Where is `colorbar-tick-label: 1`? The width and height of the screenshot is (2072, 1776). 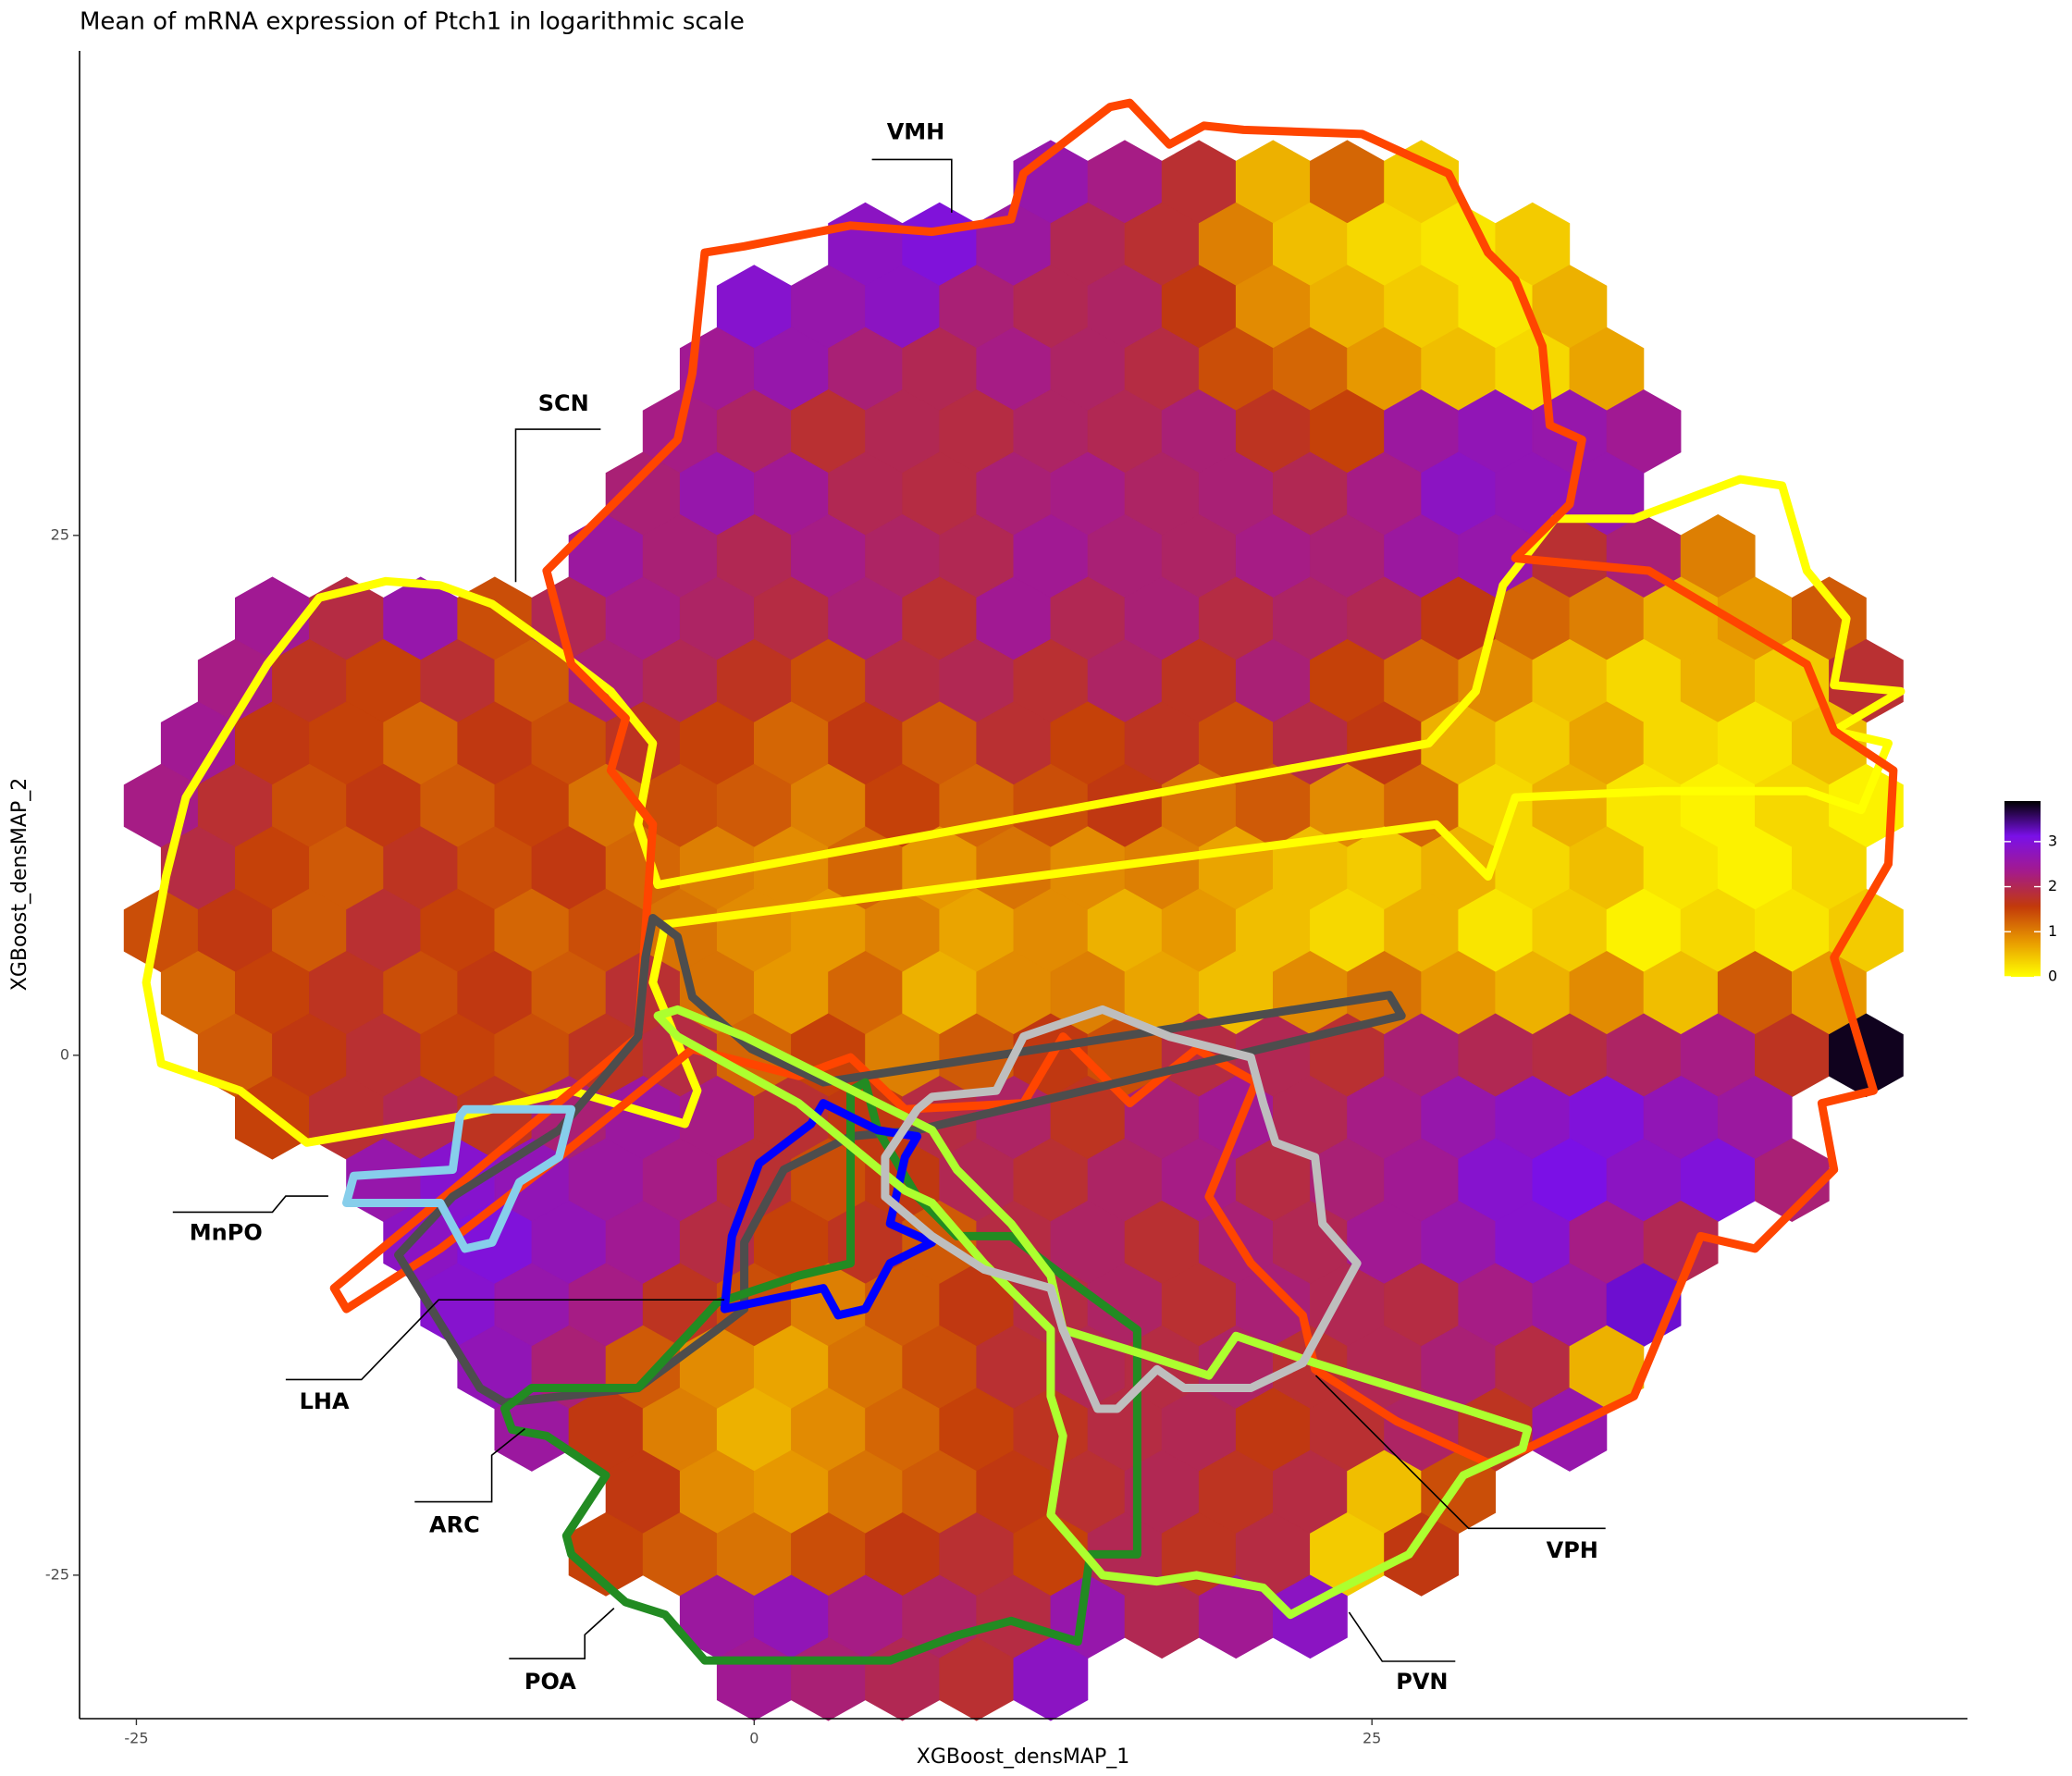 colorbar-tick-label: 1 is located at coordinates (2053, 931).